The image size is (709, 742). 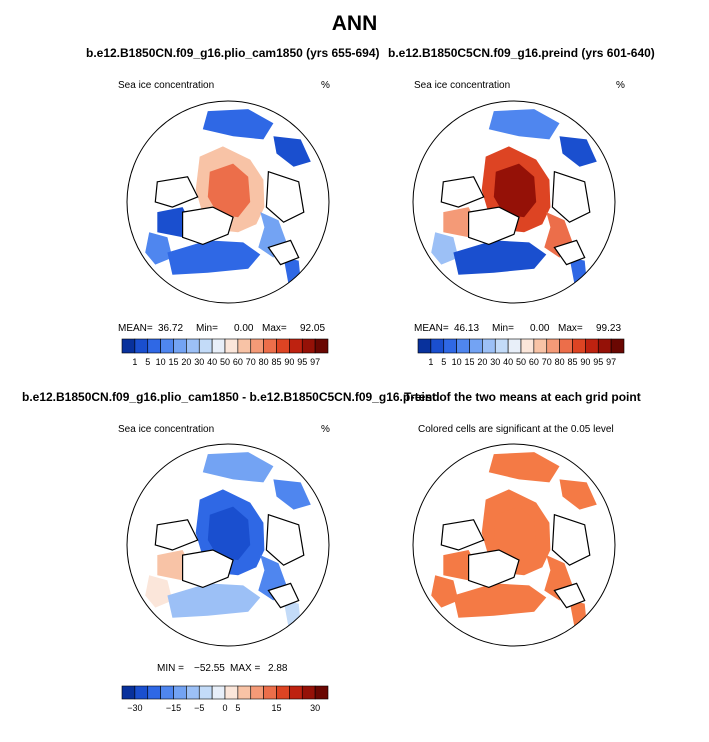 What do you see at coordinates (467, 328) in the screenshot?
I see `panel2-mean: 46.13` at bounding box center [467, 328].